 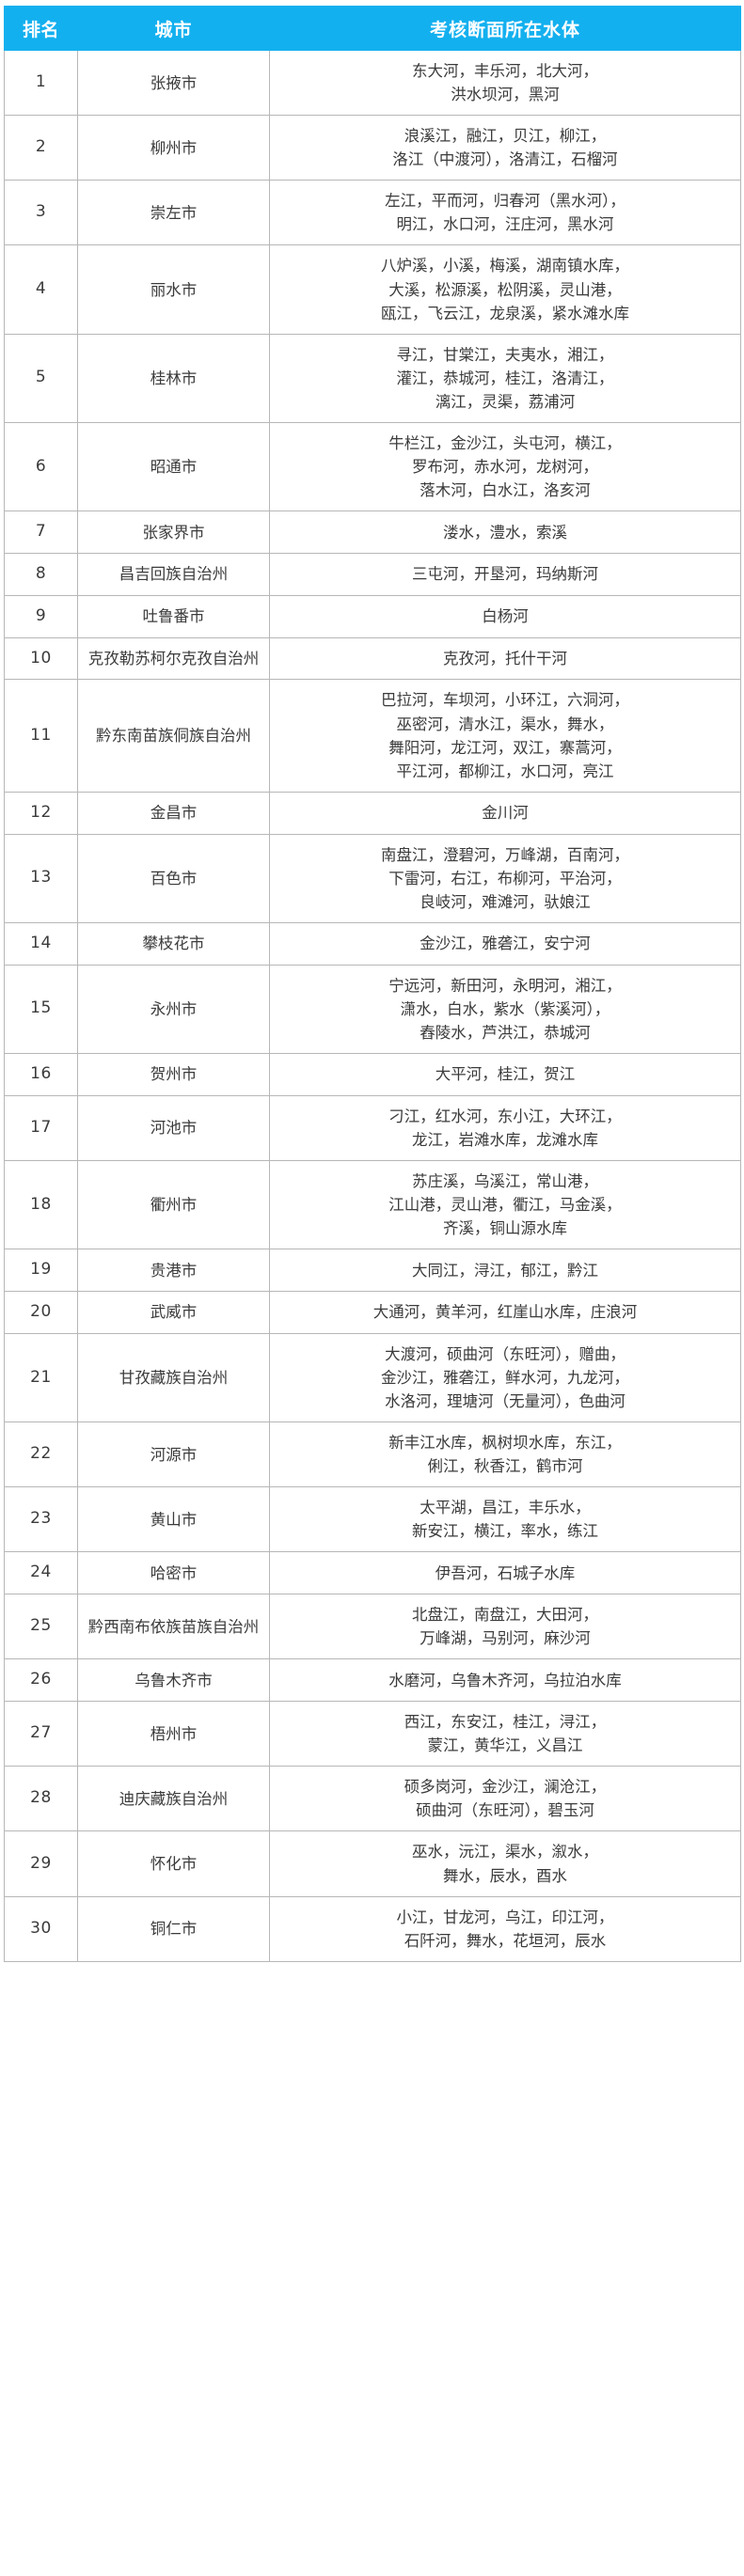 I want to click on water-body-line: 万峰湖，马别河，麻沙河, so click(x=505, y=1639).